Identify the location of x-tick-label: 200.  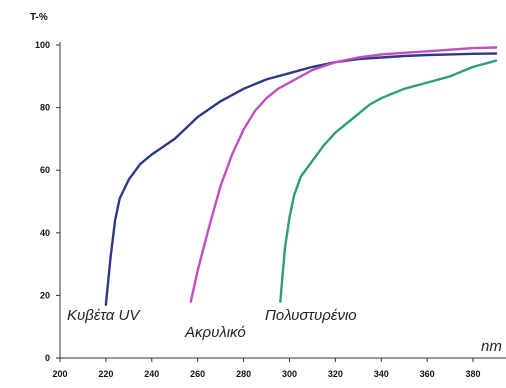
(59, 374).